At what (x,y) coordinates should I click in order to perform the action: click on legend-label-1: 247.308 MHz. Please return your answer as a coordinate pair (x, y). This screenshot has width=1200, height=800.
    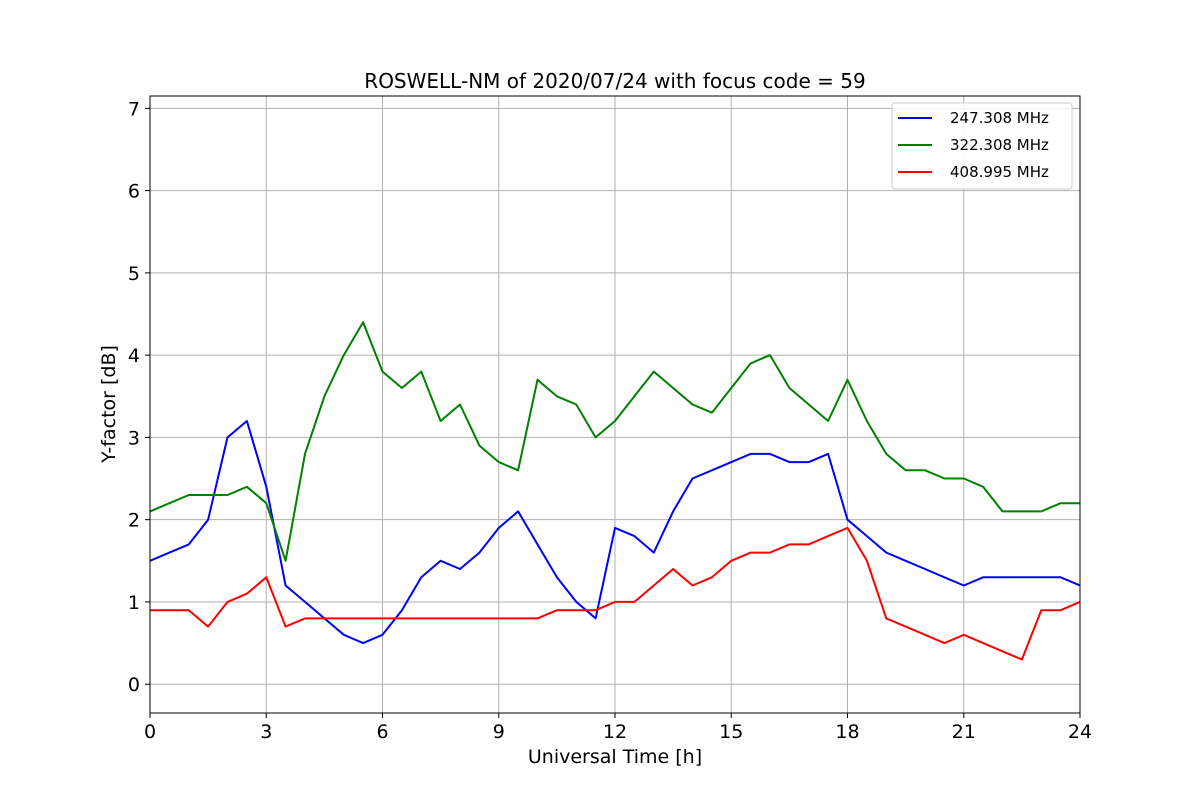
    Looking at the image, I should click on (999, 118).